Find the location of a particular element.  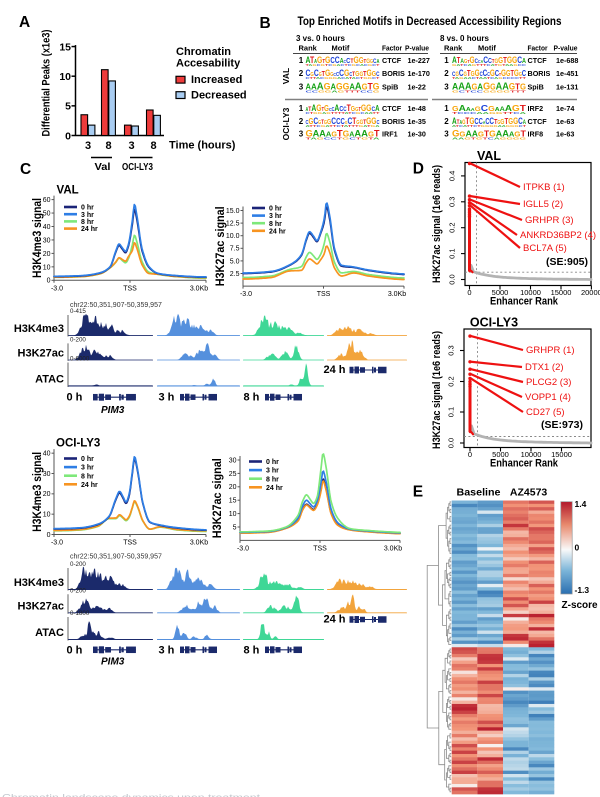

svg-text: (SE:905) is located at coordinates (567, 262).